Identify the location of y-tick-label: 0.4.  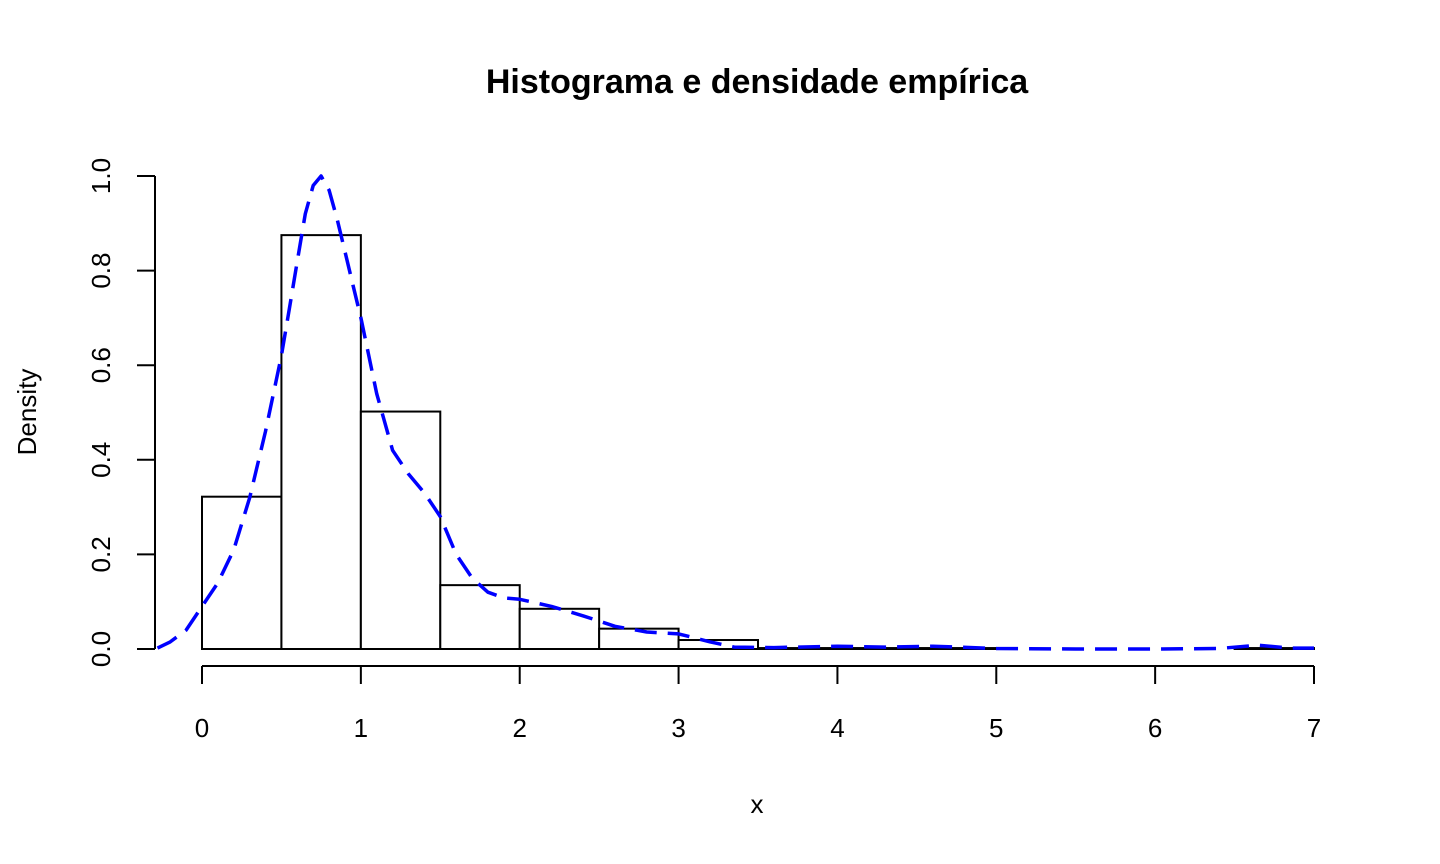
(101, 460).